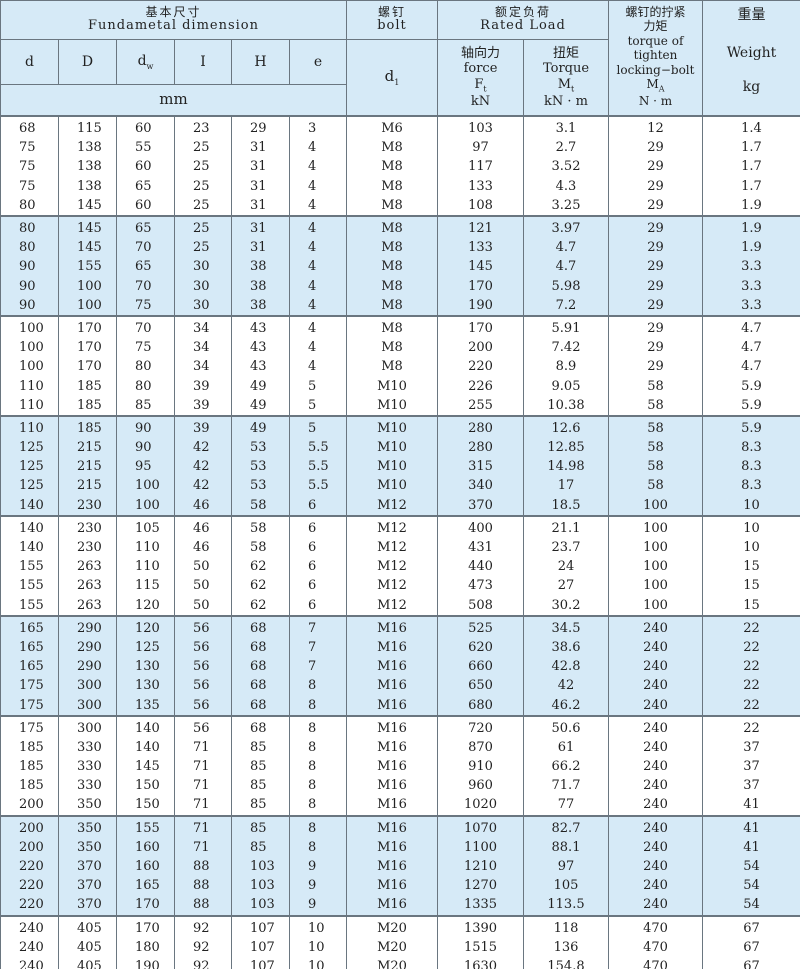 This screenshot has width=800, height=969. Describe the element at coordinates (260, 586) in the screenshot. I see `cell-H: 62` at that location.